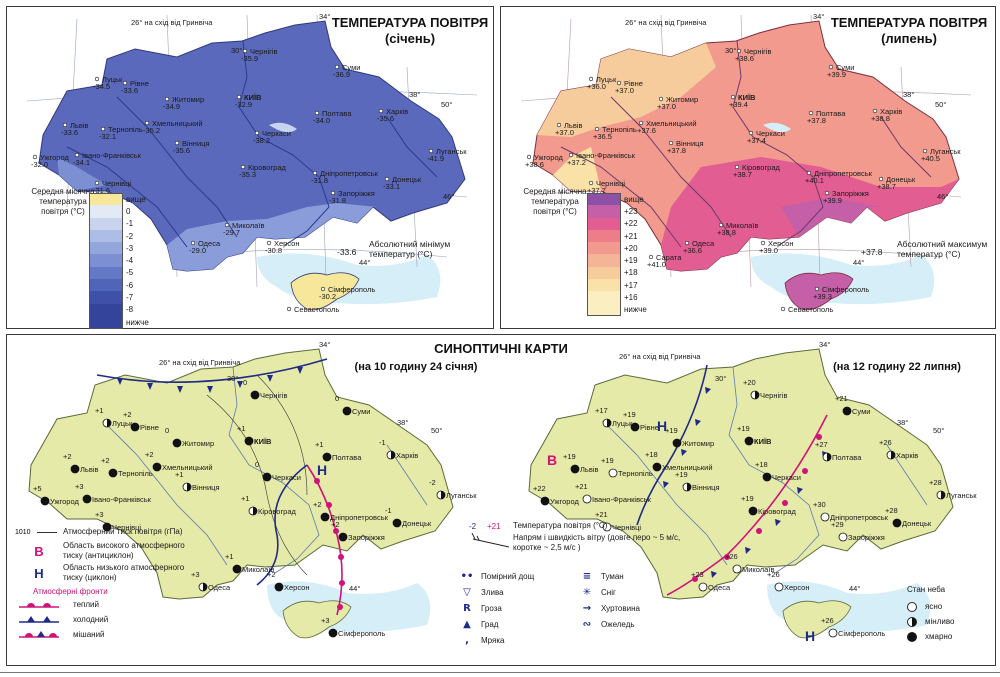 This screenshot has width=1000, height=677. What do you see at coordinates (697, 574) in the screenshot?
I see `city-temperature: +23` at bounding box center [697, 574].